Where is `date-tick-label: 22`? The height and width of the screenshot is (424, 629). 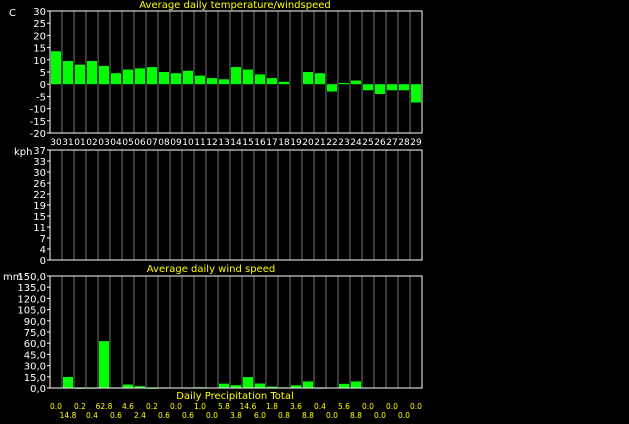 date-tick-label: 22 is located at coordinates (331, 143).